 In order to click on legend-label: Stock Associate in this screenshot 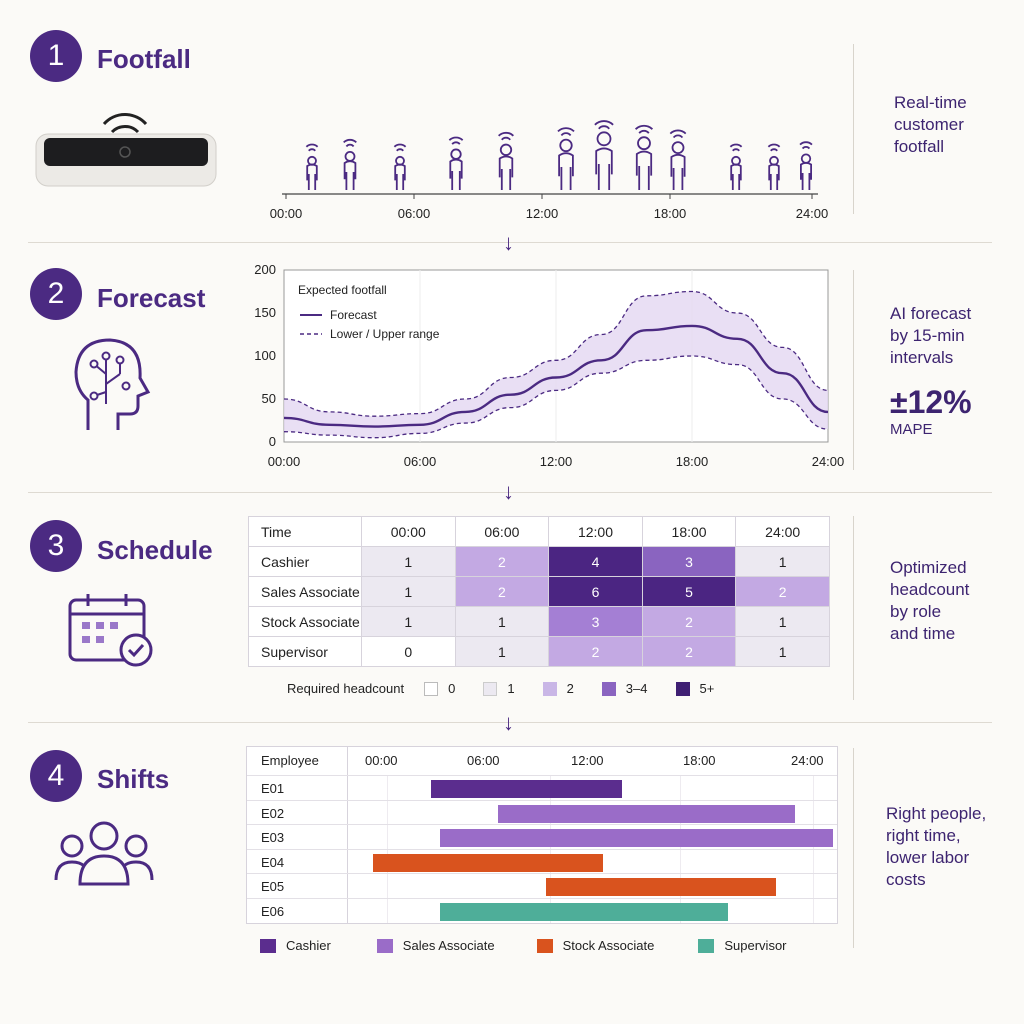, I will do `click(608, 945)`.